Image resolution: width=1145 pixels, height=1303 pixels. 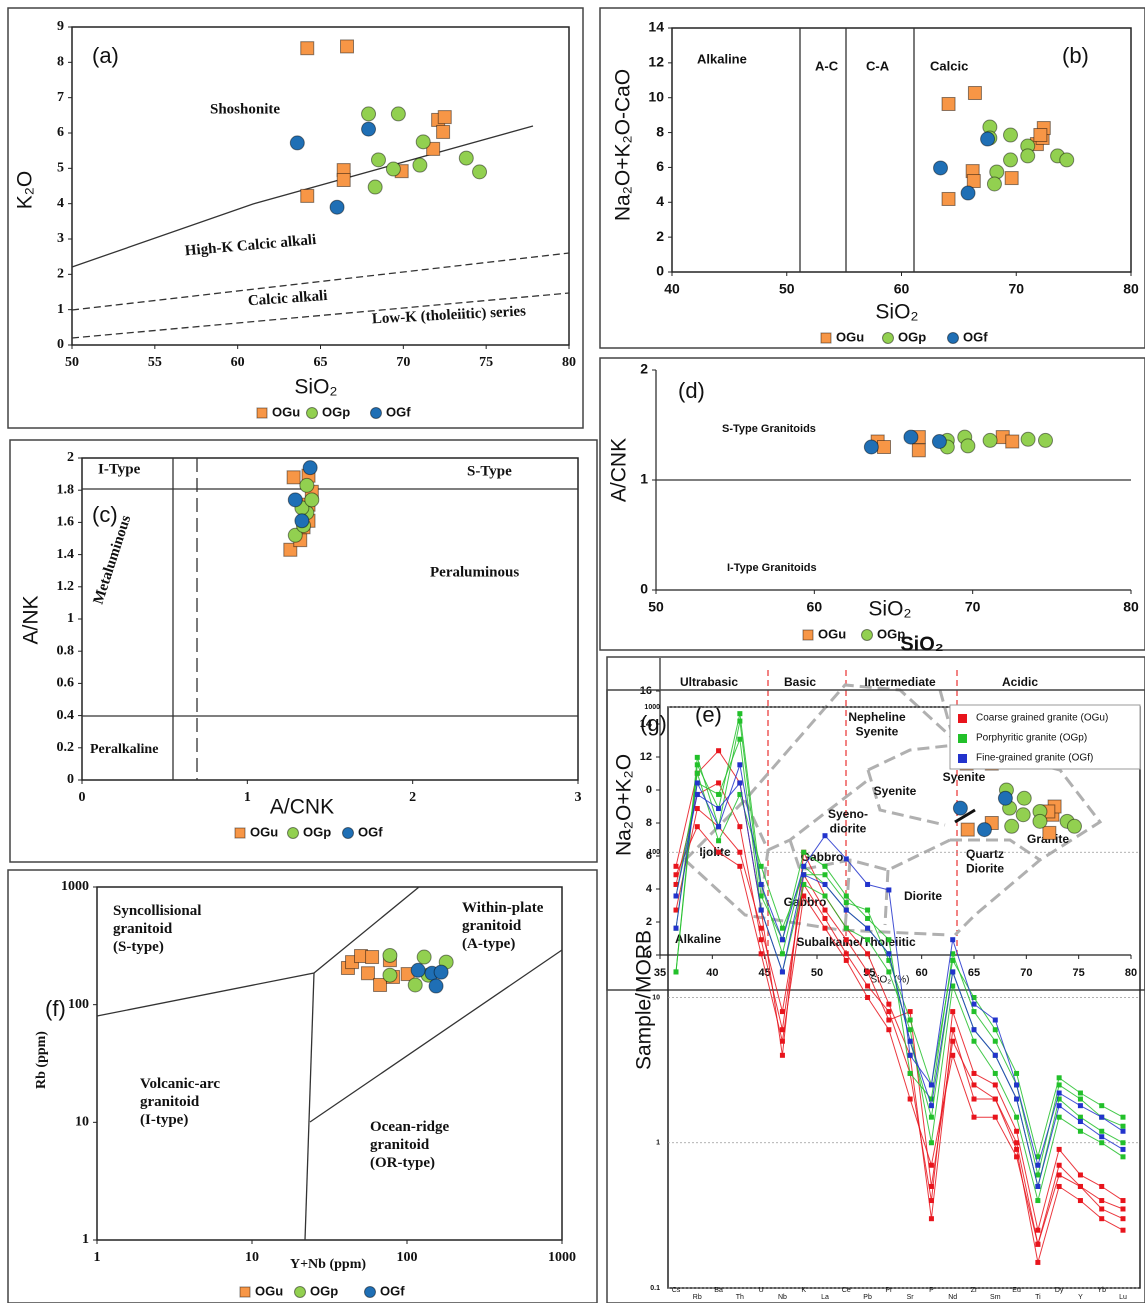 What do you see at coordinates (1079, 973) in the screenshot?
I see `x-tick-label: 75` at bounding box center [1079, 973].